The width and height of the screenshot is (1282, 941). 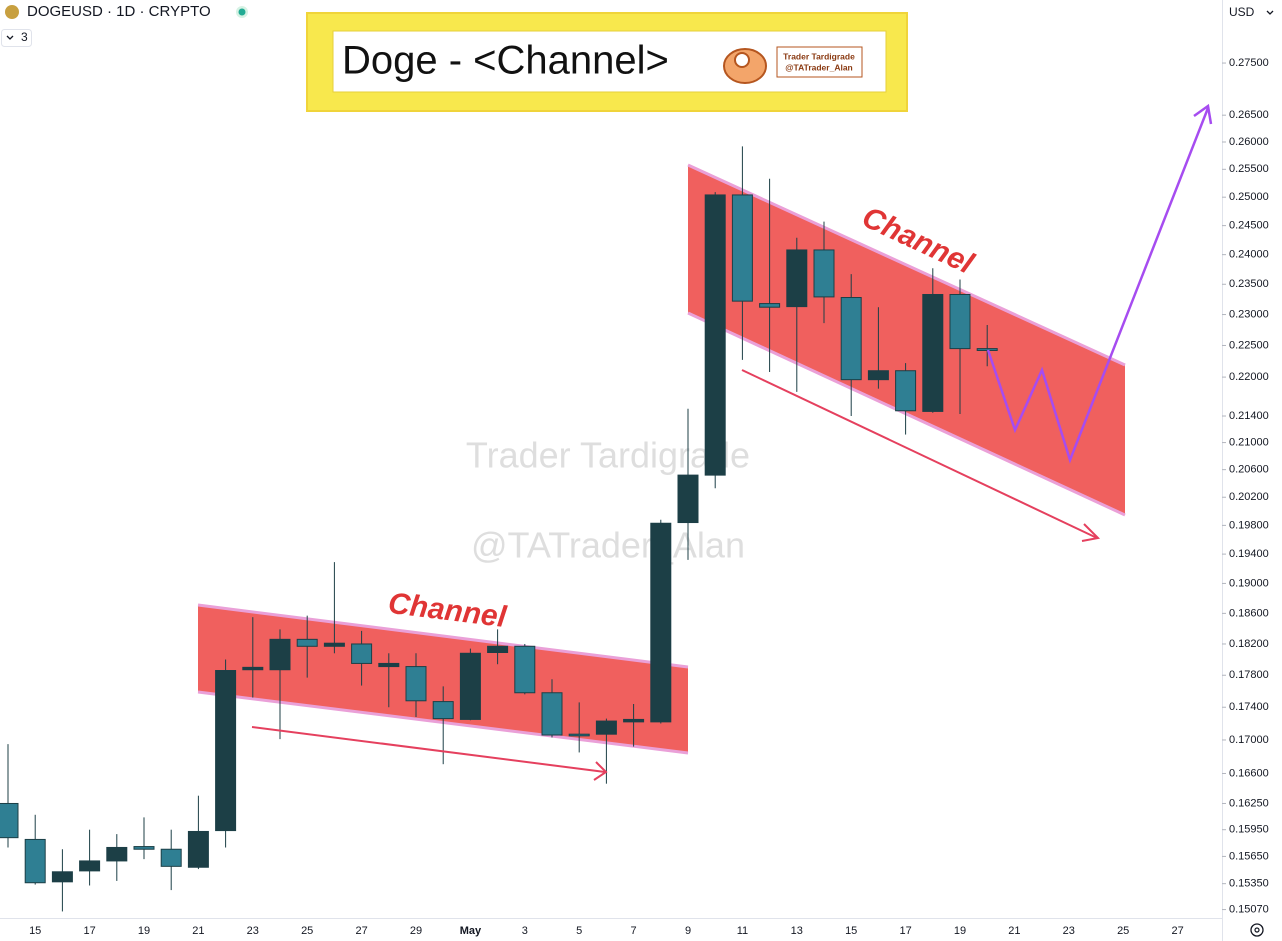 I want to click on settings-icon-center, so click(x=1257, y=930).